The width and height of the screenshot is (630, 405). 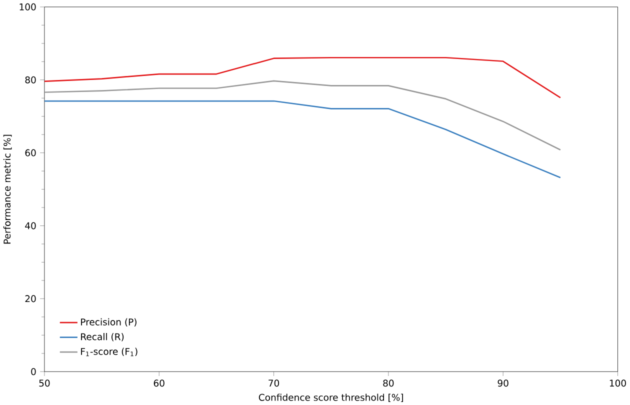 I want to click on legend-label: Recall (R), so click(x=102, y=337).